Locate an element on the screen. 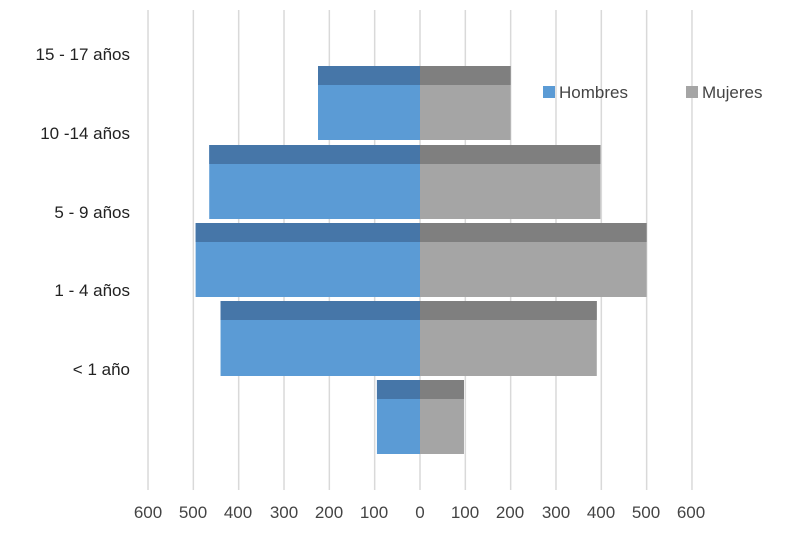 This screenshot has height=549, width=789. legend-swatch-mujeres is located at coordinates (692, 92).